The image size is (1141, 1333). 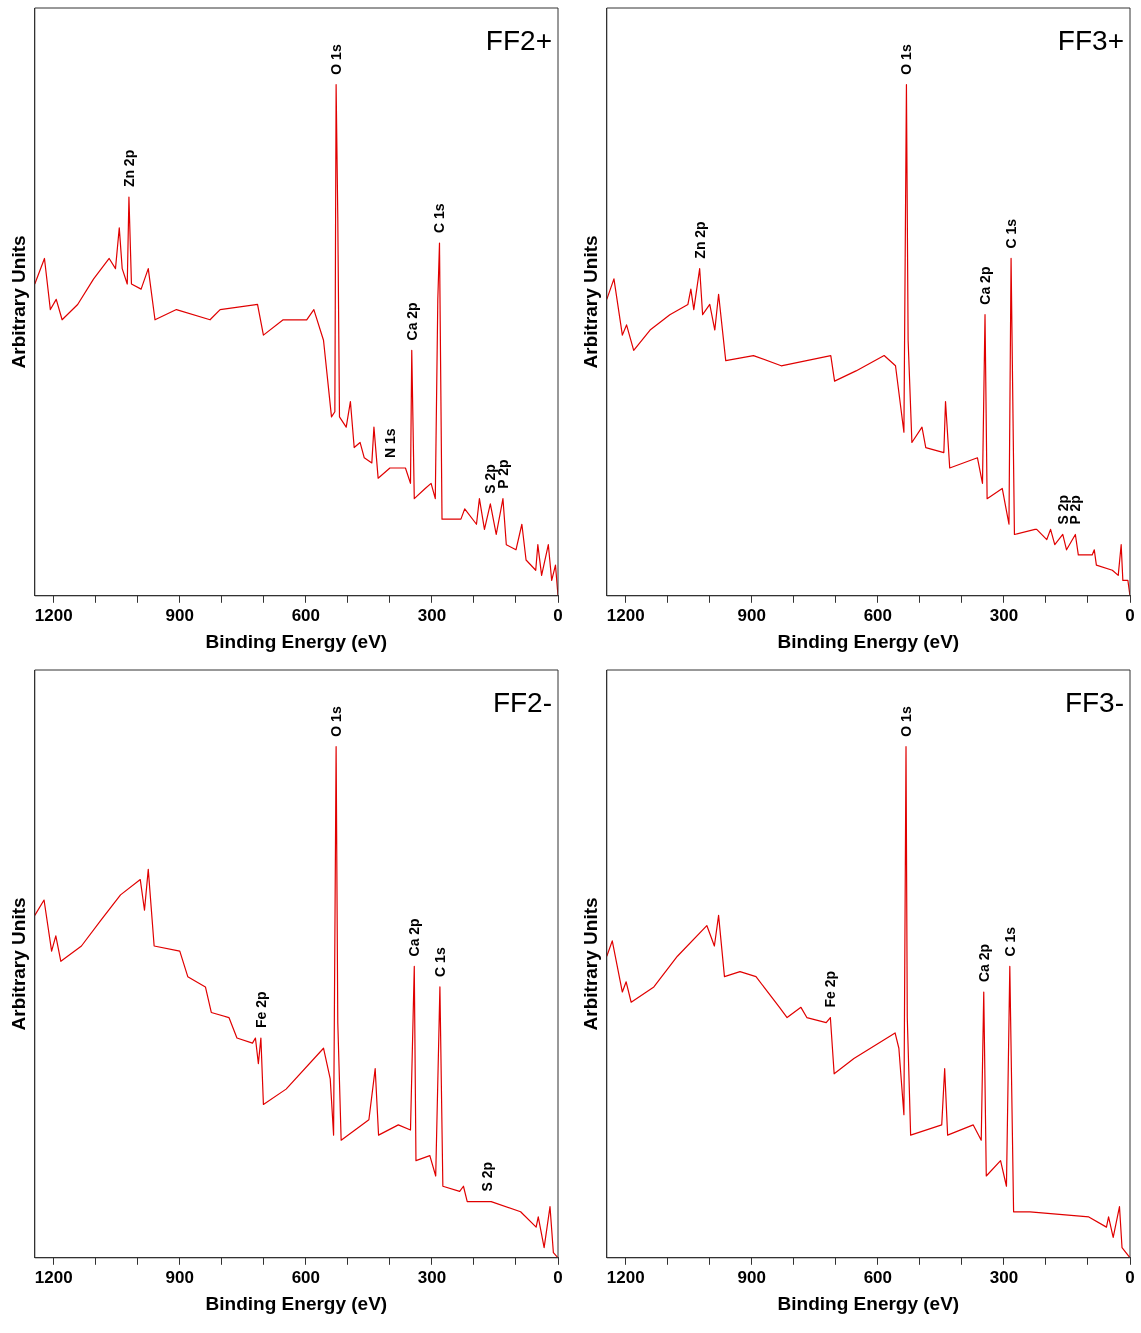 I want to click on chart-title: FF3-, so click(x=1094, y=702).